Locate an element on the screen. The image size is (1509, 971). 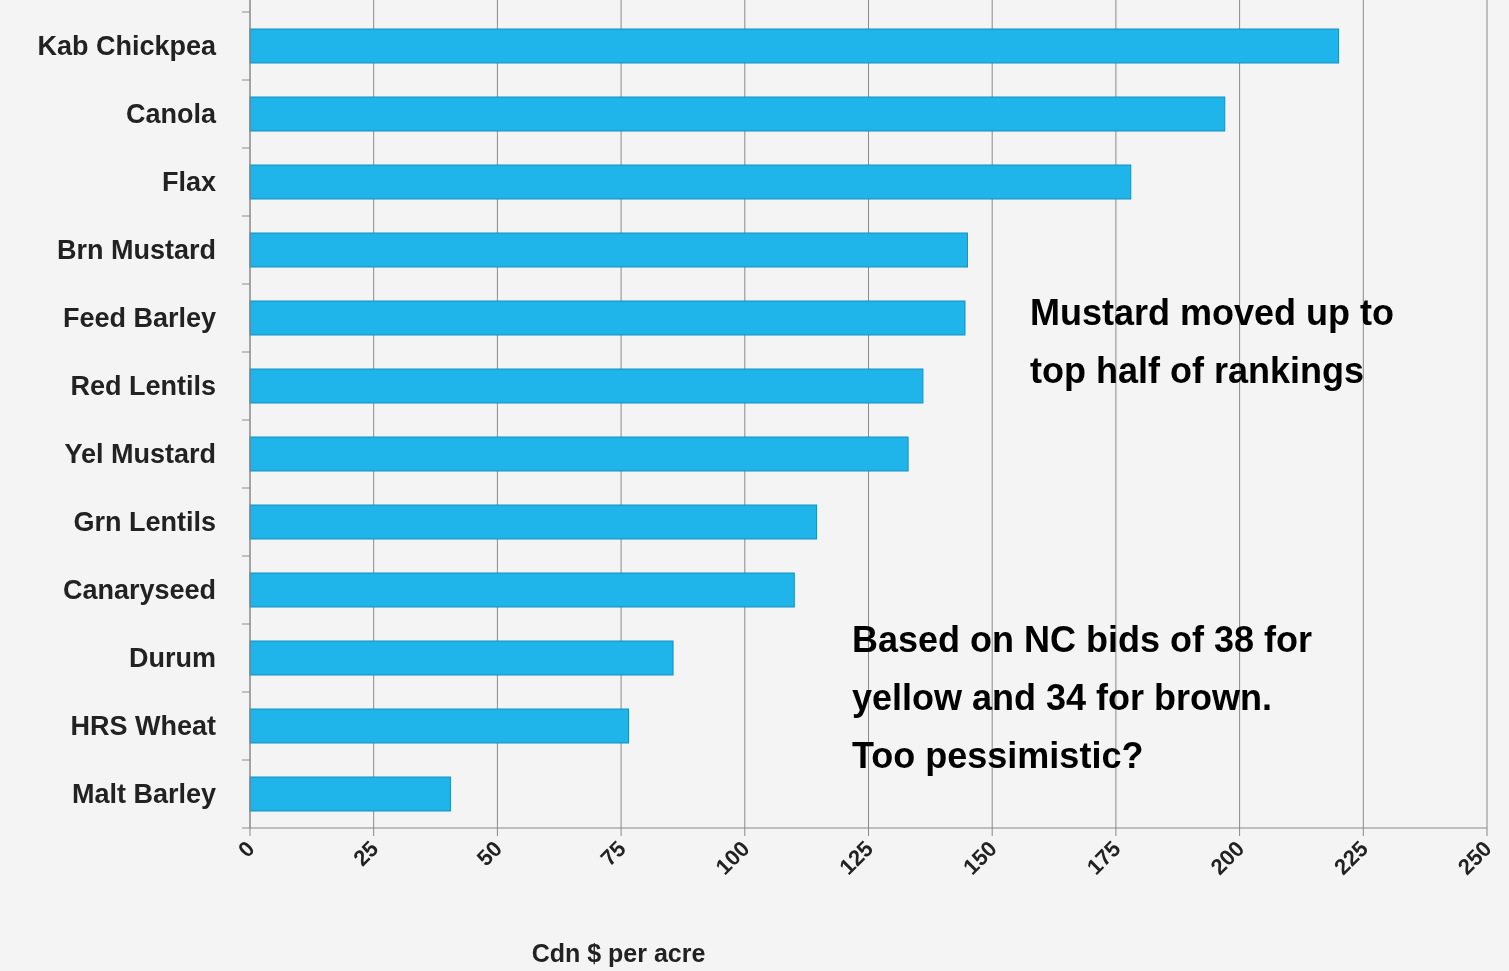
x-tick-label: 200 is located at coordinates (1227, 857).